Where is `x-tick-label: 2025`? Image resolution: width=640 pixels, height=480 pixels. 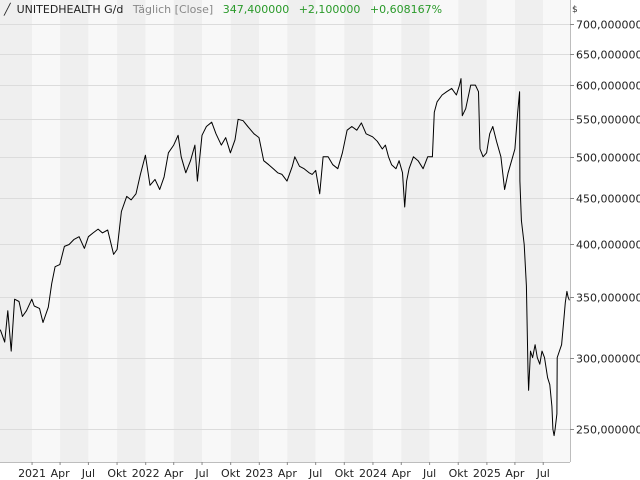
x-tick-label: 2025 is located at coordinates (487, 473).